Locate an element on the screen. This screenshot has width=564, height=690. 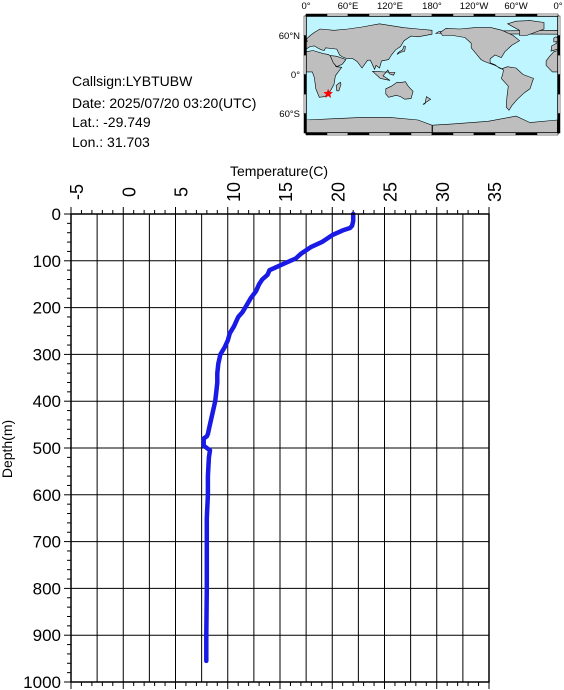
y-tick-label: 900 is located at coordinates (47, 635).